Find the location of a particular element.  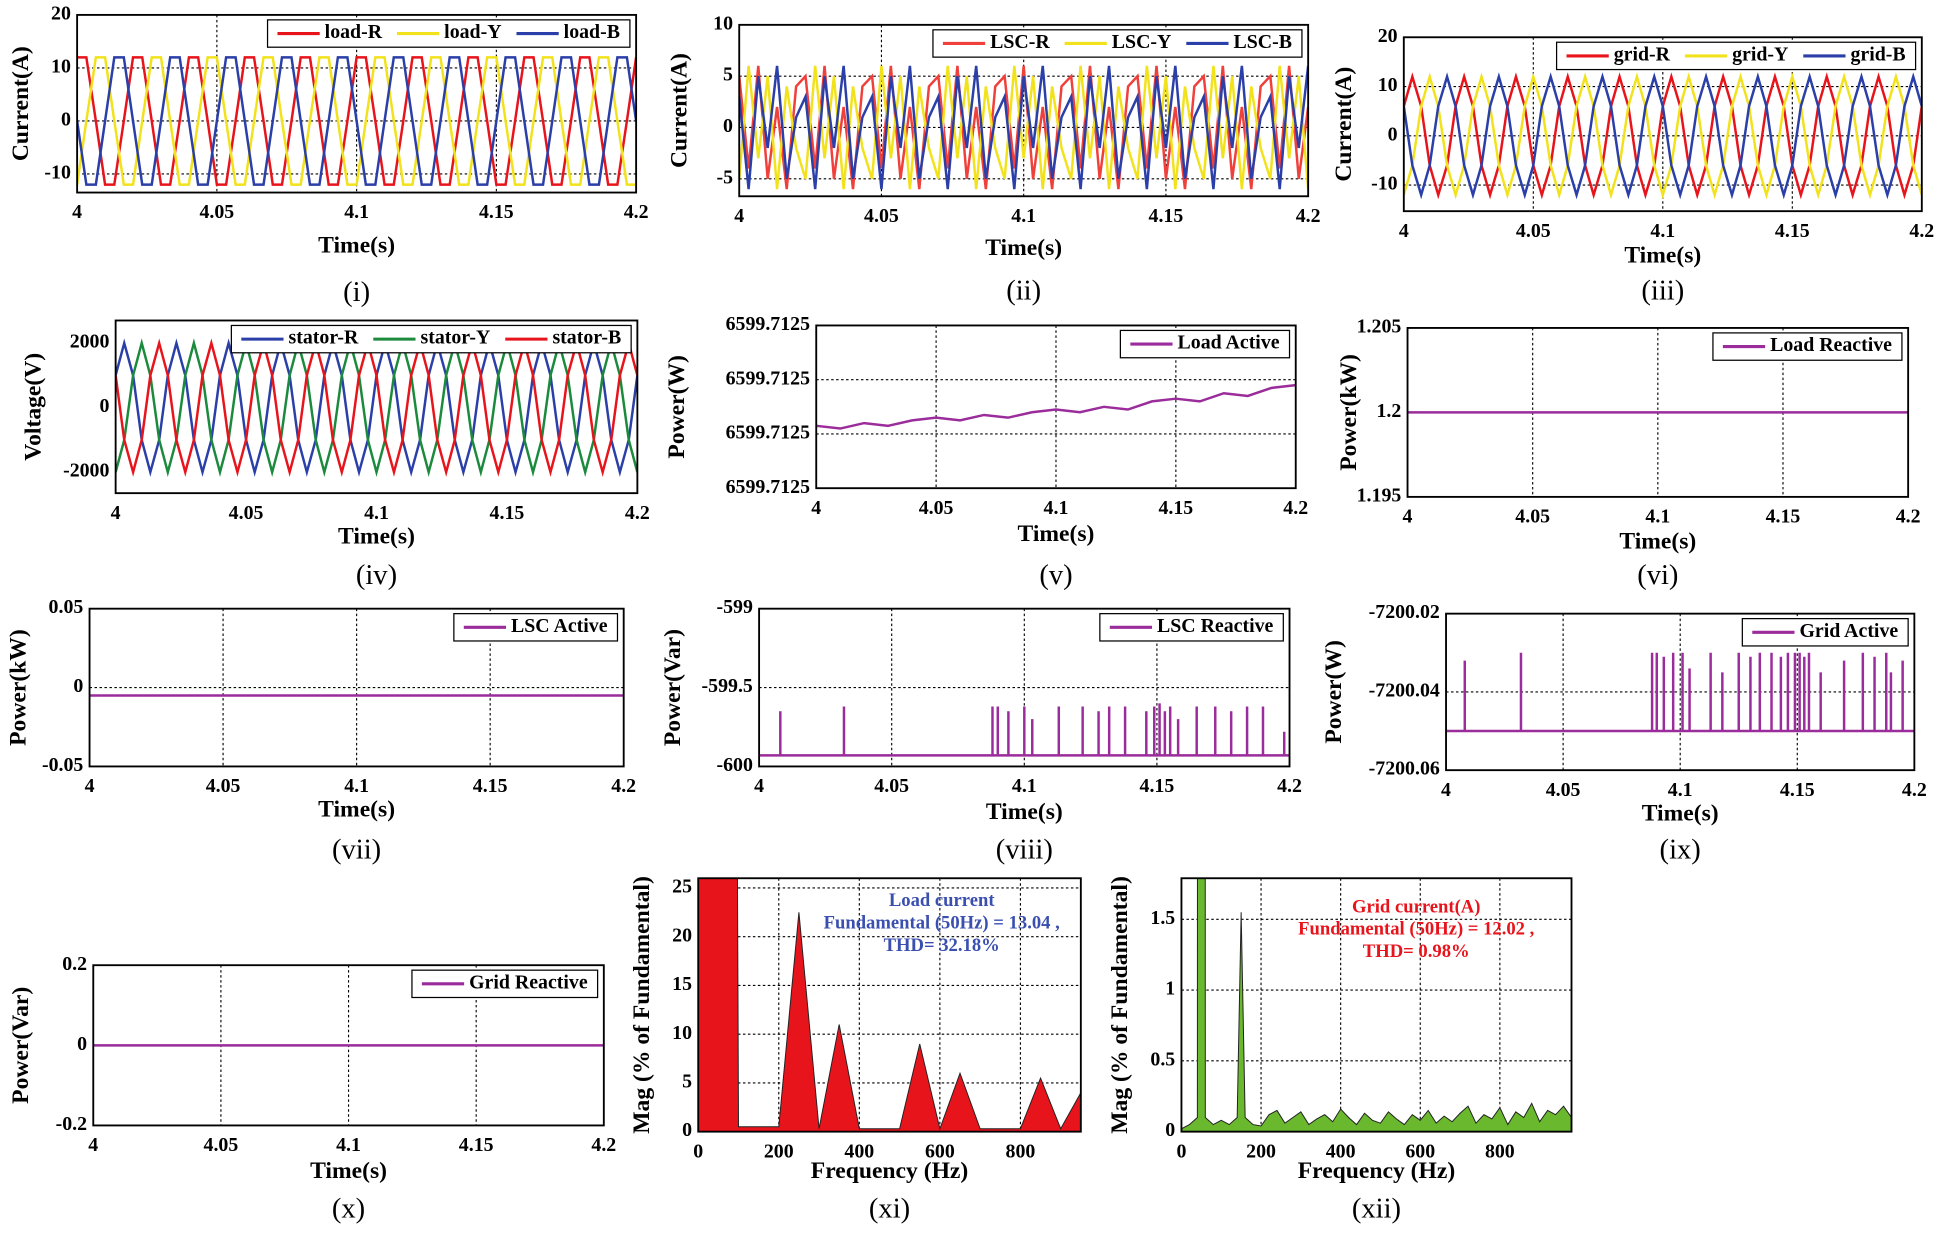

y-tick-label: 20 is located at coordinates (682, 935).